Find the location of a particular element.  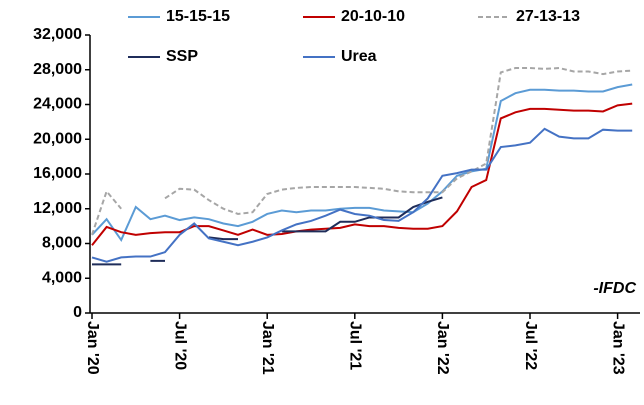

y-tick-label: 20,000 is located at coordinates (57, 138).